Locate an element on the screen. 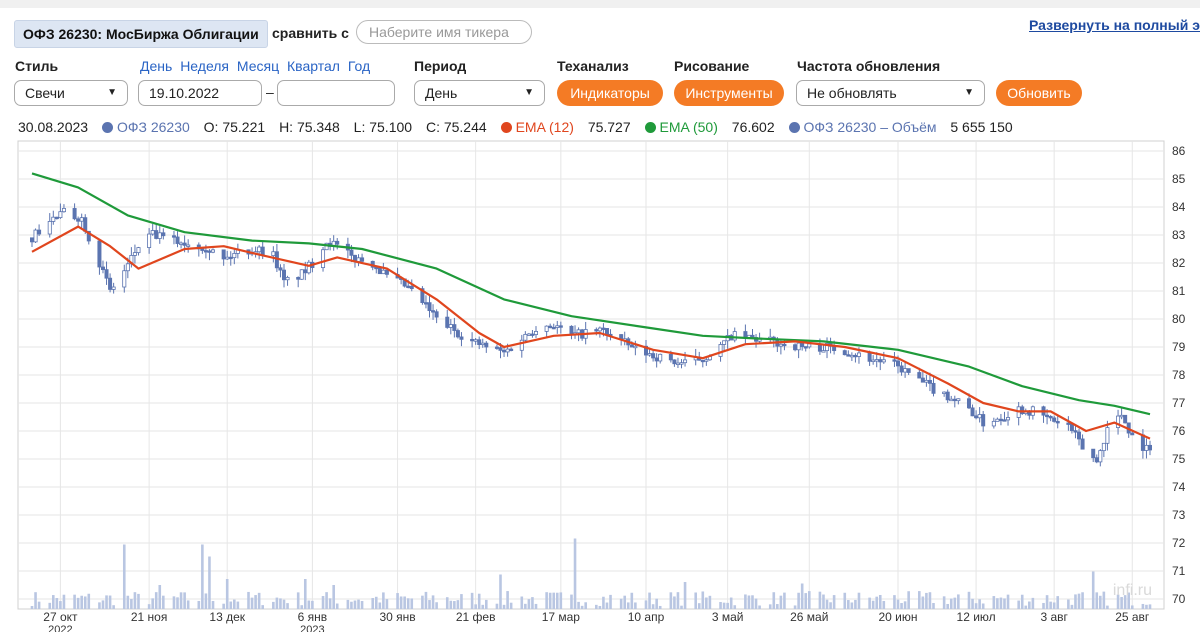 The image size is (1200, 632). style-select: Свечи ▼ is located at coordinates (71, 93).